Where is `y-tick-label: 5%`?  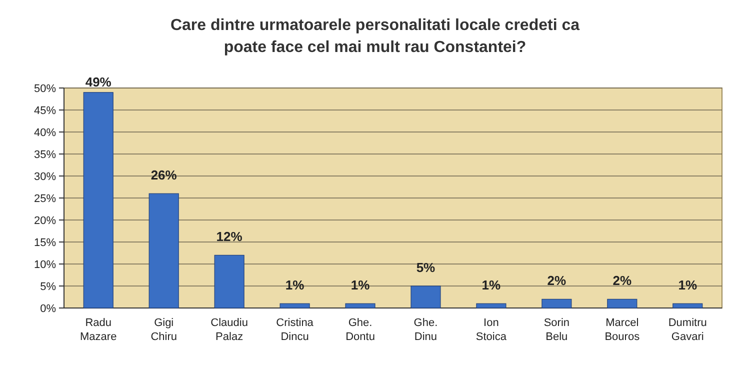 y-tick-label: 5% is located at coordinates (48, 286).